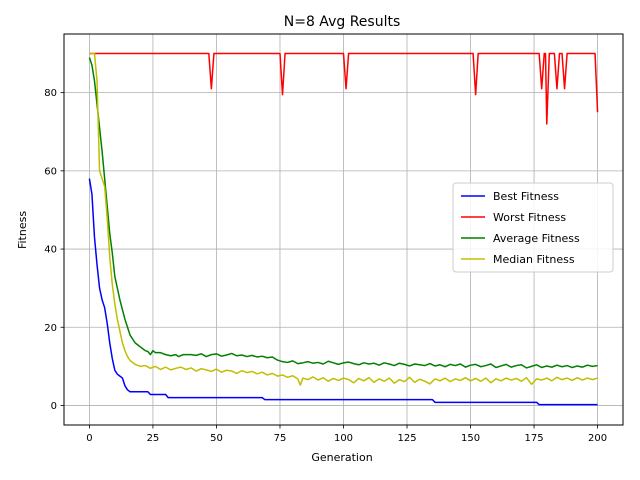 This screenshot has height=480, width=640. What do you see at coordinates (216, 438) in the screenshot?
I see `x-tick-label: 50` at bounding box center [216, 438].